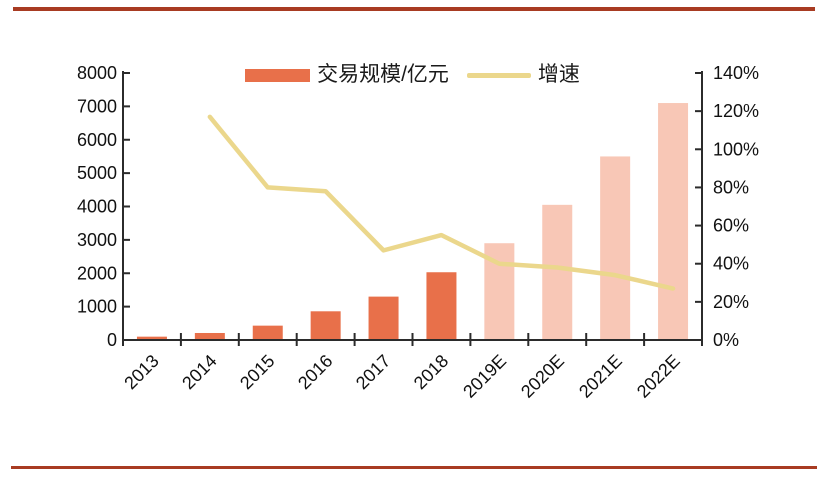 The width and height of the screenshot is (826, 487). I want to click on left-axis-tick-label: 3000, so click(97, 240).